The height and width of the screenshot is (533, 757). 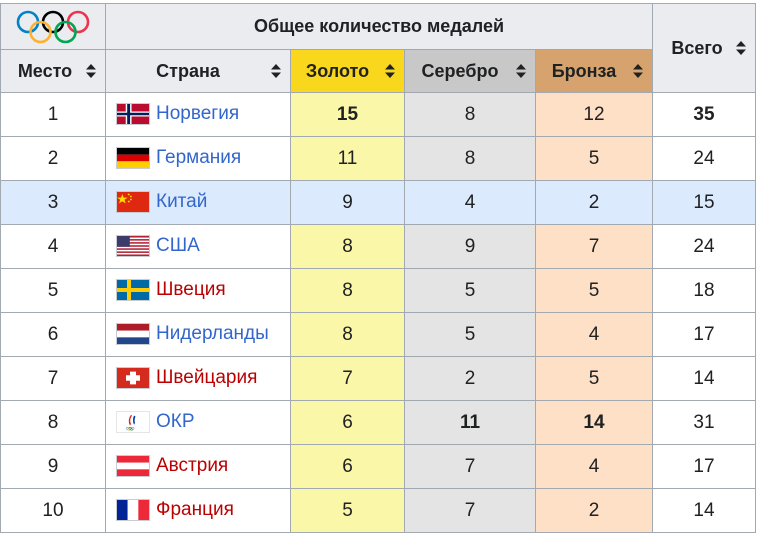 I want to click on country-link-roc: ОКР, so click(x=175, y=422).